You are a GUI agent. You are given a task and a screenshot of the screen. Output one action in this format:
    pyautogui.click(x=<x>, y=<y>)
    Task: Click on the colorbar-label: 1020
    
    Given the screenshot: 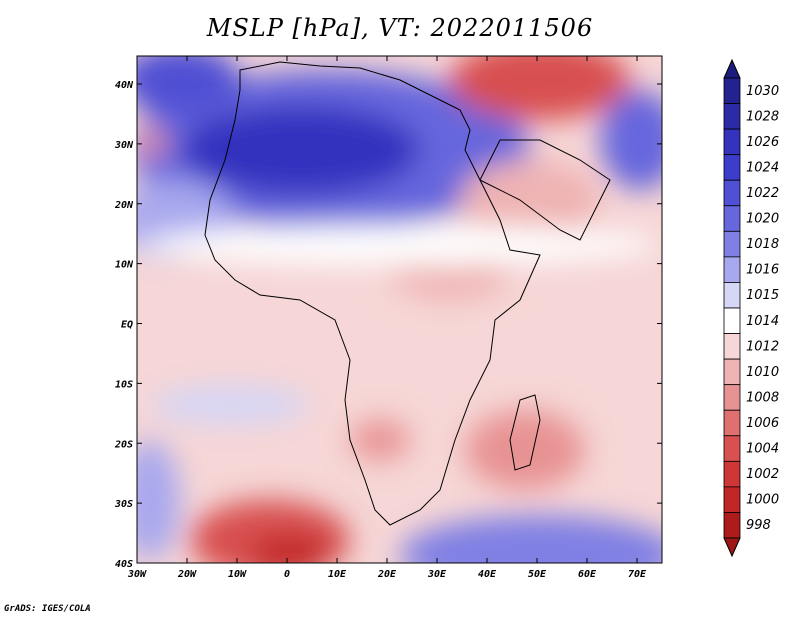 What is the action you would take?
    pyautogui.click(x=762, y=219)
    